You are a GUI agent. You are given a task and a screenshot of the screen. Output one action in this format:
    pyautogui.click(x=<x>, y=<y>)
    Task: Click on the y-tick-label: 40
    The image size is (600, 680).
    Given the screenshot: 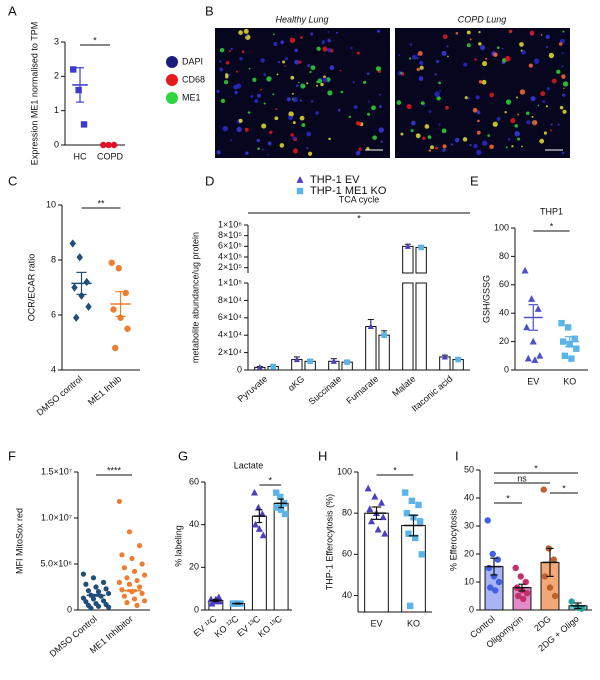 What is the action you would take?
    pyautogui.click(x=504, y=313)
    